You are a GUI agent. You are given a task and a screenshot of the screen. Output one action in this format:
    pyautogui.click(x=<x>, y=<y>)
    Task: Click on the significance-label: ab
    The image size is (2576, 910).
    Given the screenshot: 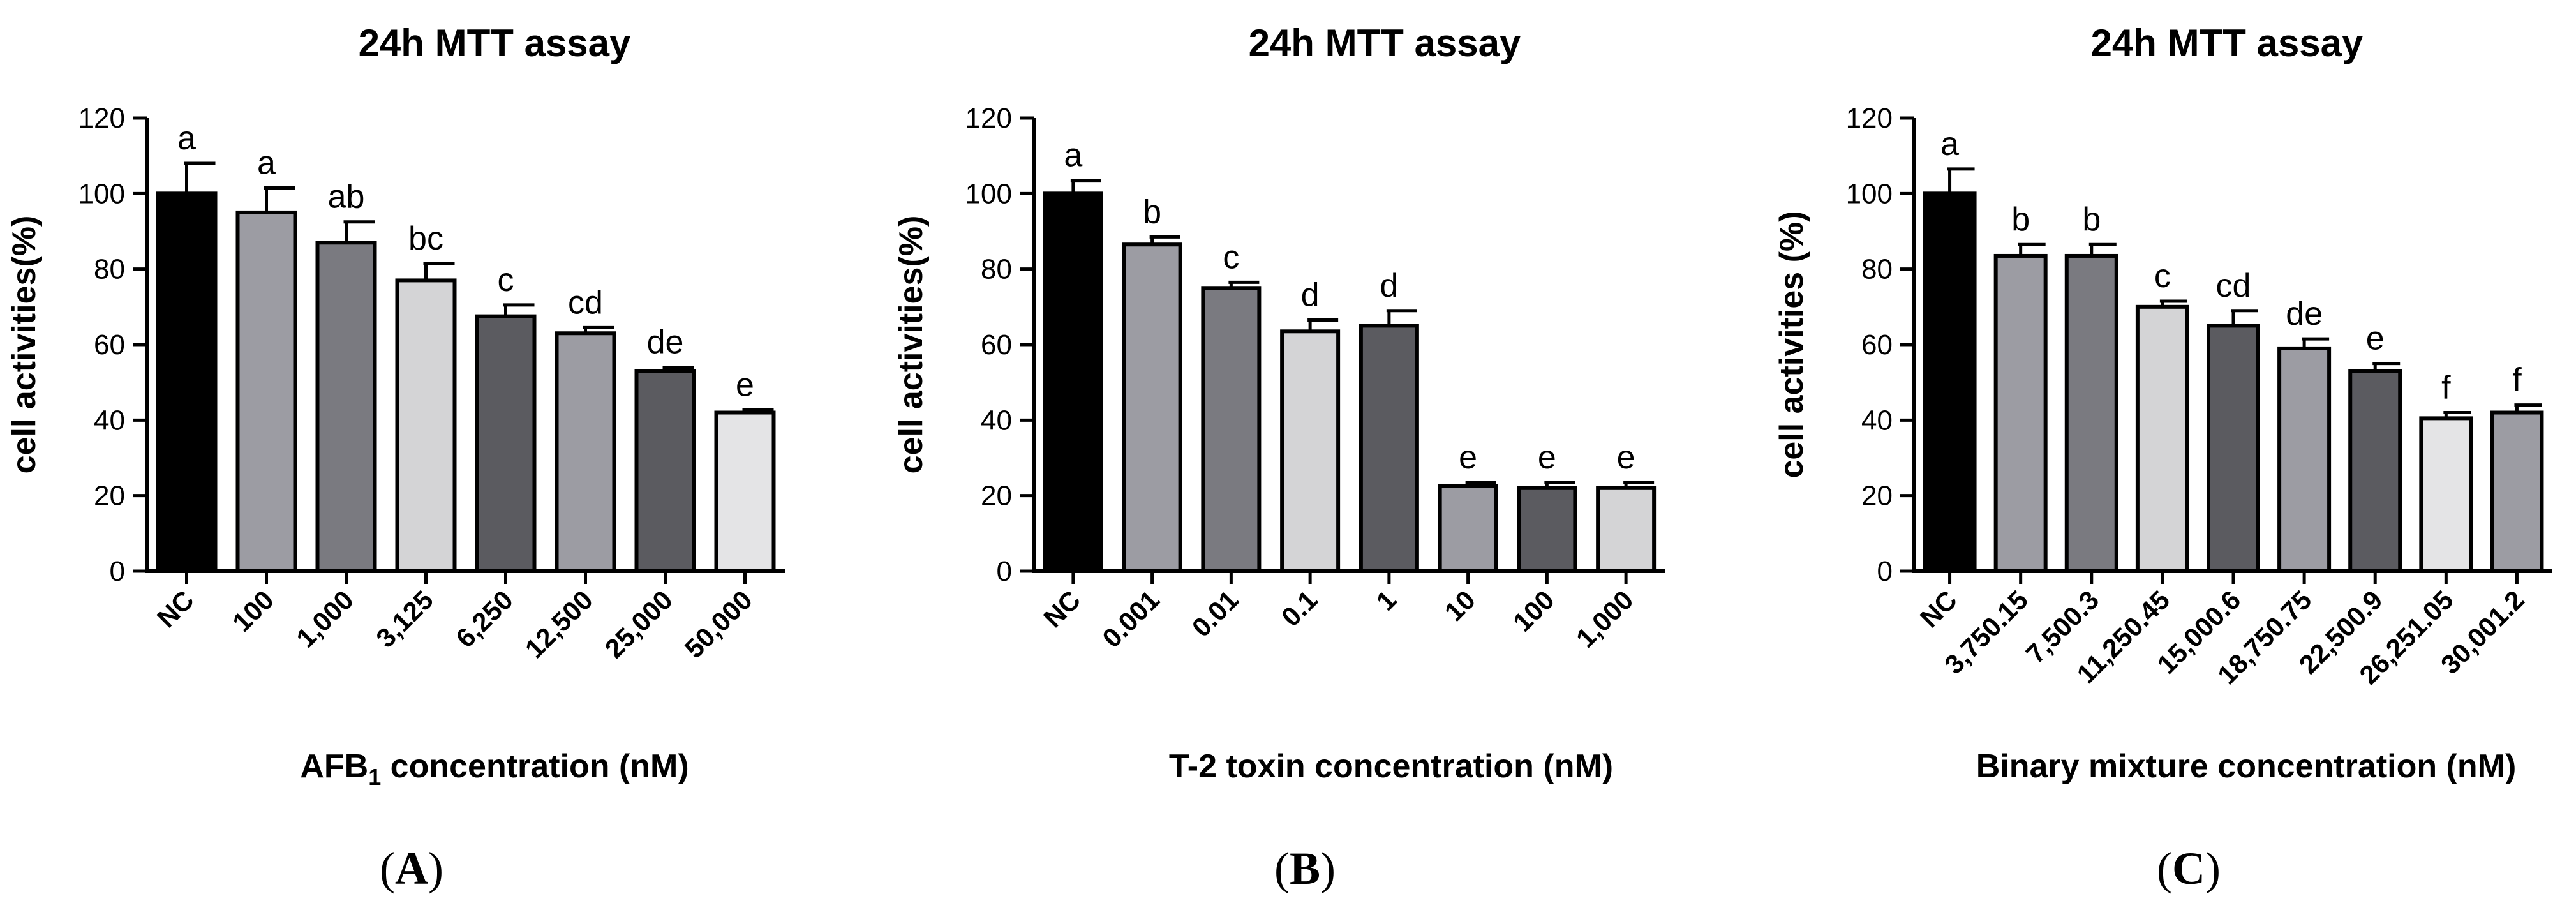 What is the action you would take?
    pyautogui.click(x=346, y=197)
    